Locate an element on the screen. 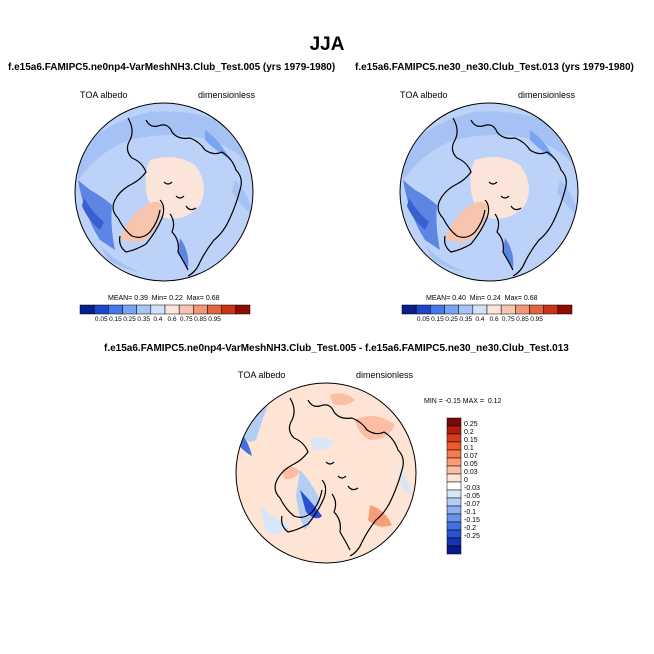 Image resolution: width=654 pixels, height=654 pixels. panel1-coastlines is located at coordinates (177, 197).